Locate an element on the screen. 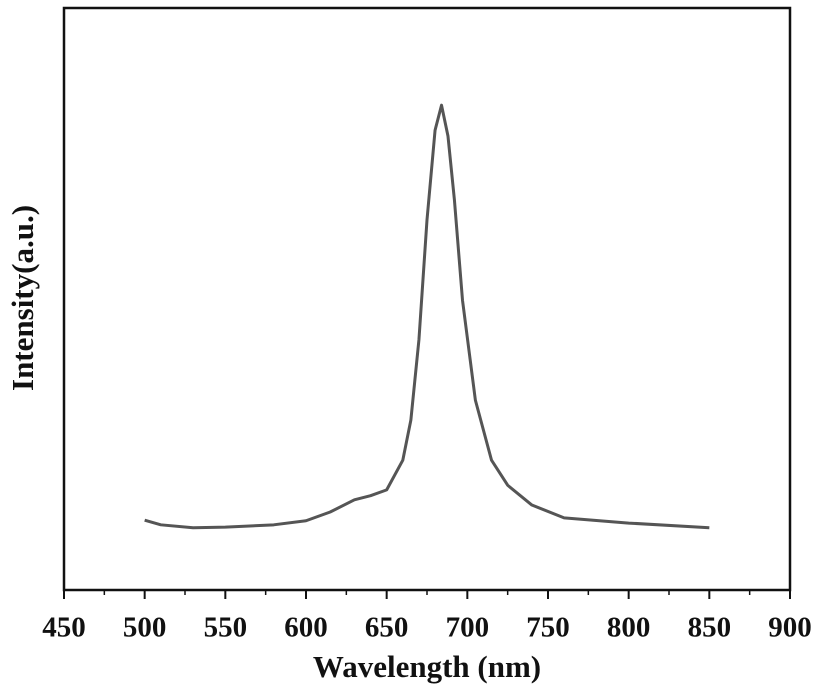  x-tick-label: 600 is located at coordinates (306, 628).